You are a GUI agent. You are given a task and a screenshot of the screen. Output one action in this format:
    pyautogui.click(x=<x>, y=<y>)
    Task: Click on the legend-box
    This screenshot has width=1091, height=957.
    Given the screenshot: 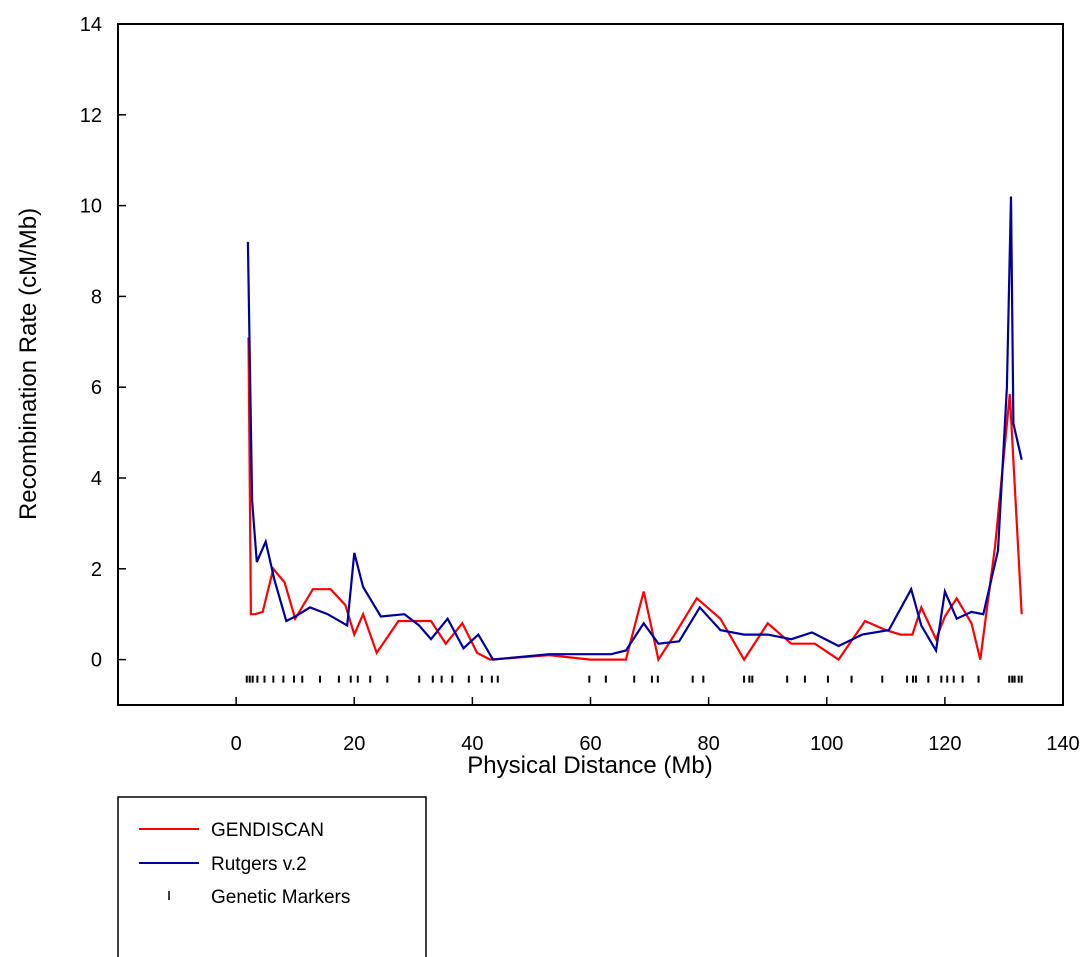 What is the action you would take?
    pyautogui.click(x=272, y=876)
    